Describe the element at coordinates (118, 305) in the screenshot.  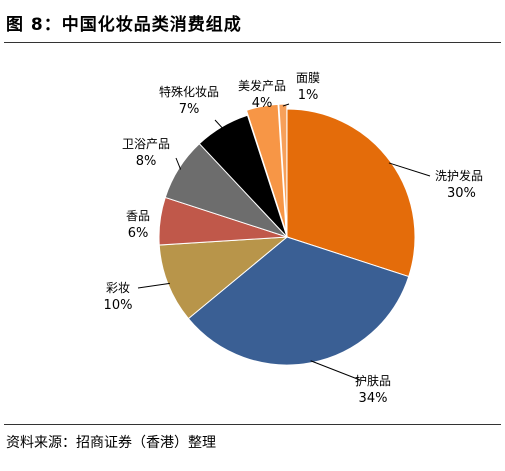
I see `slice-value-3: 10%` at that location.